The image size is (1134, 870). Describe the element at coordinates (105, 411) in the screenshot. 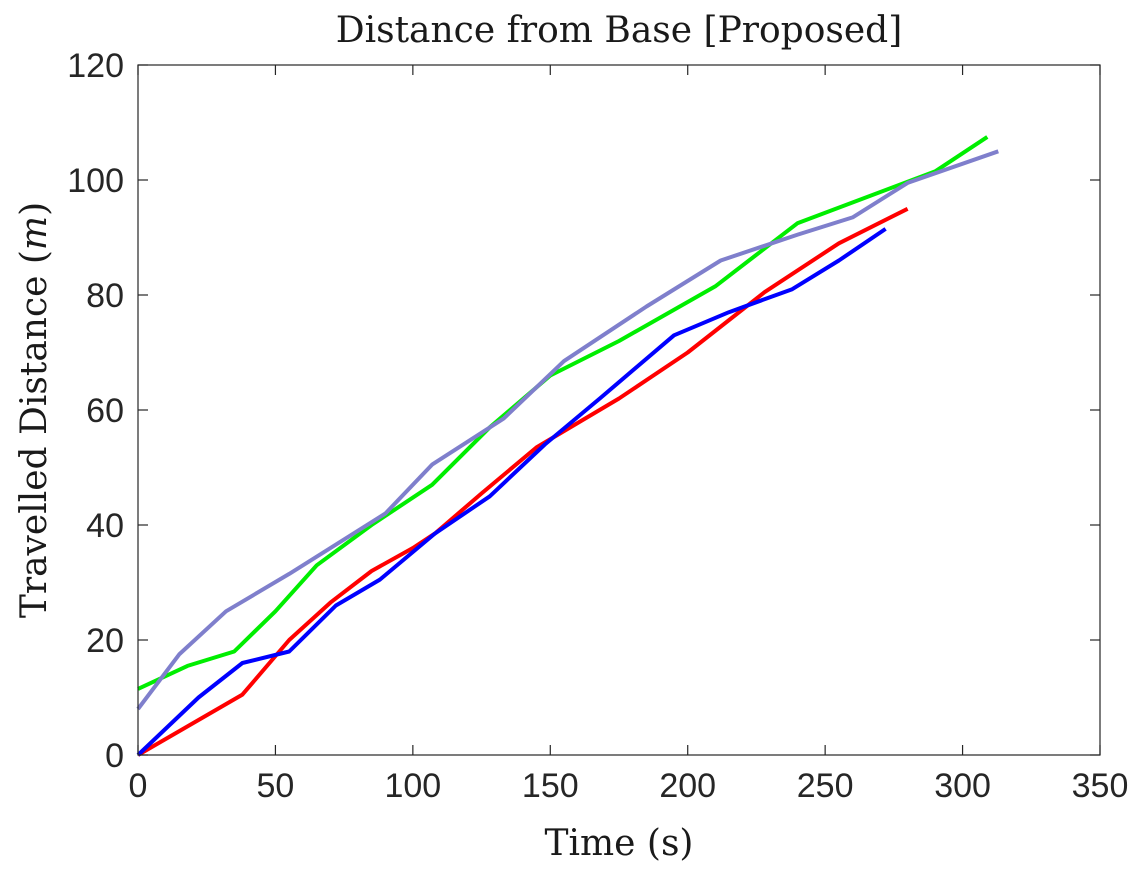

I see `y-tick-label: 60` at that location.